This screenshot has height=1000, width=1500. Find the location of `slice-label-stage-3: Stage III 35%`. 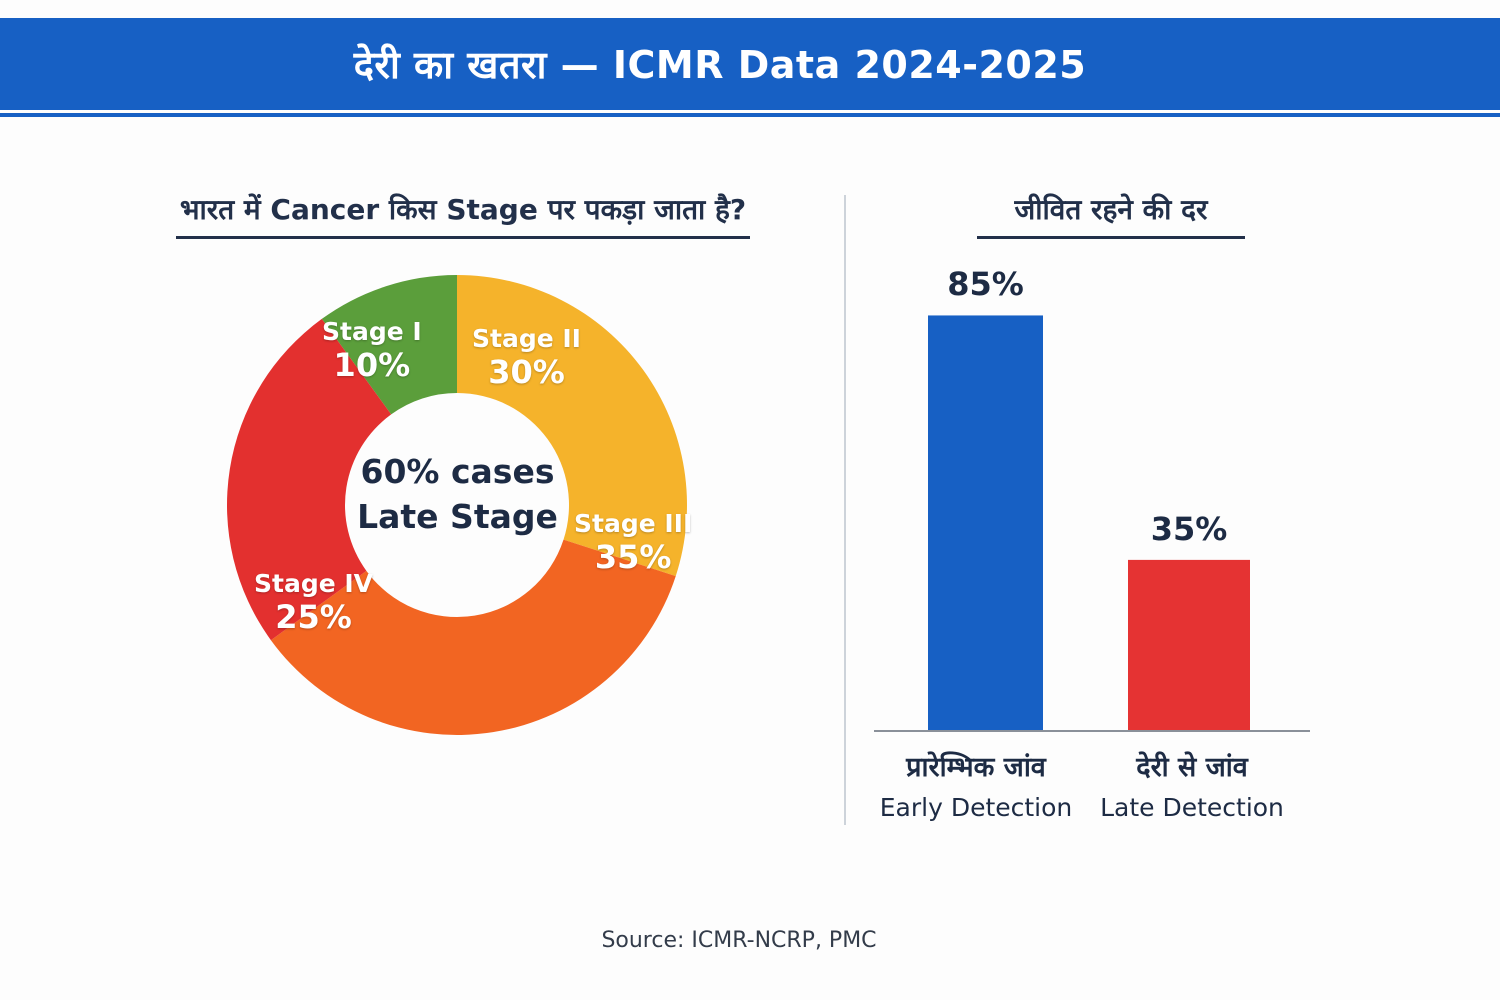

slice-label-stage-3: Stage III 35% is located at coordinates (633, 542).